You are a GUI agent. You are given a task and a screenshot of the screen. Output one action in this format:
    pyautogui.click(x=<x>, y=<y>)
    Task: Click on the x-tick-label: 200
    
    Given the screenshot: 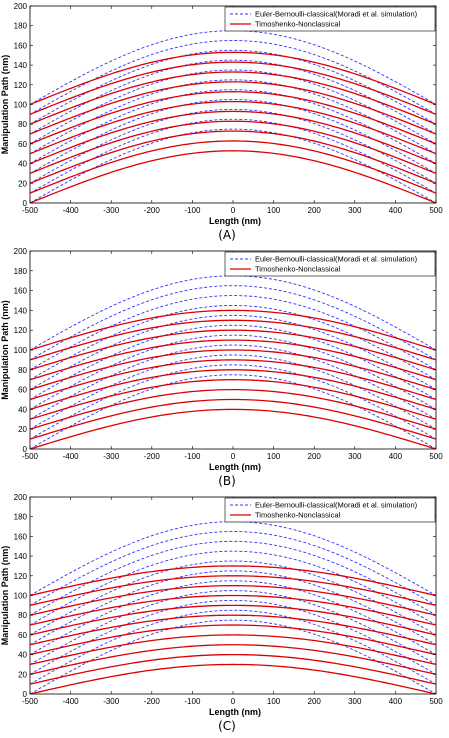 What is the action you would take?
    pyautogui.click(x=315, y=456)
    